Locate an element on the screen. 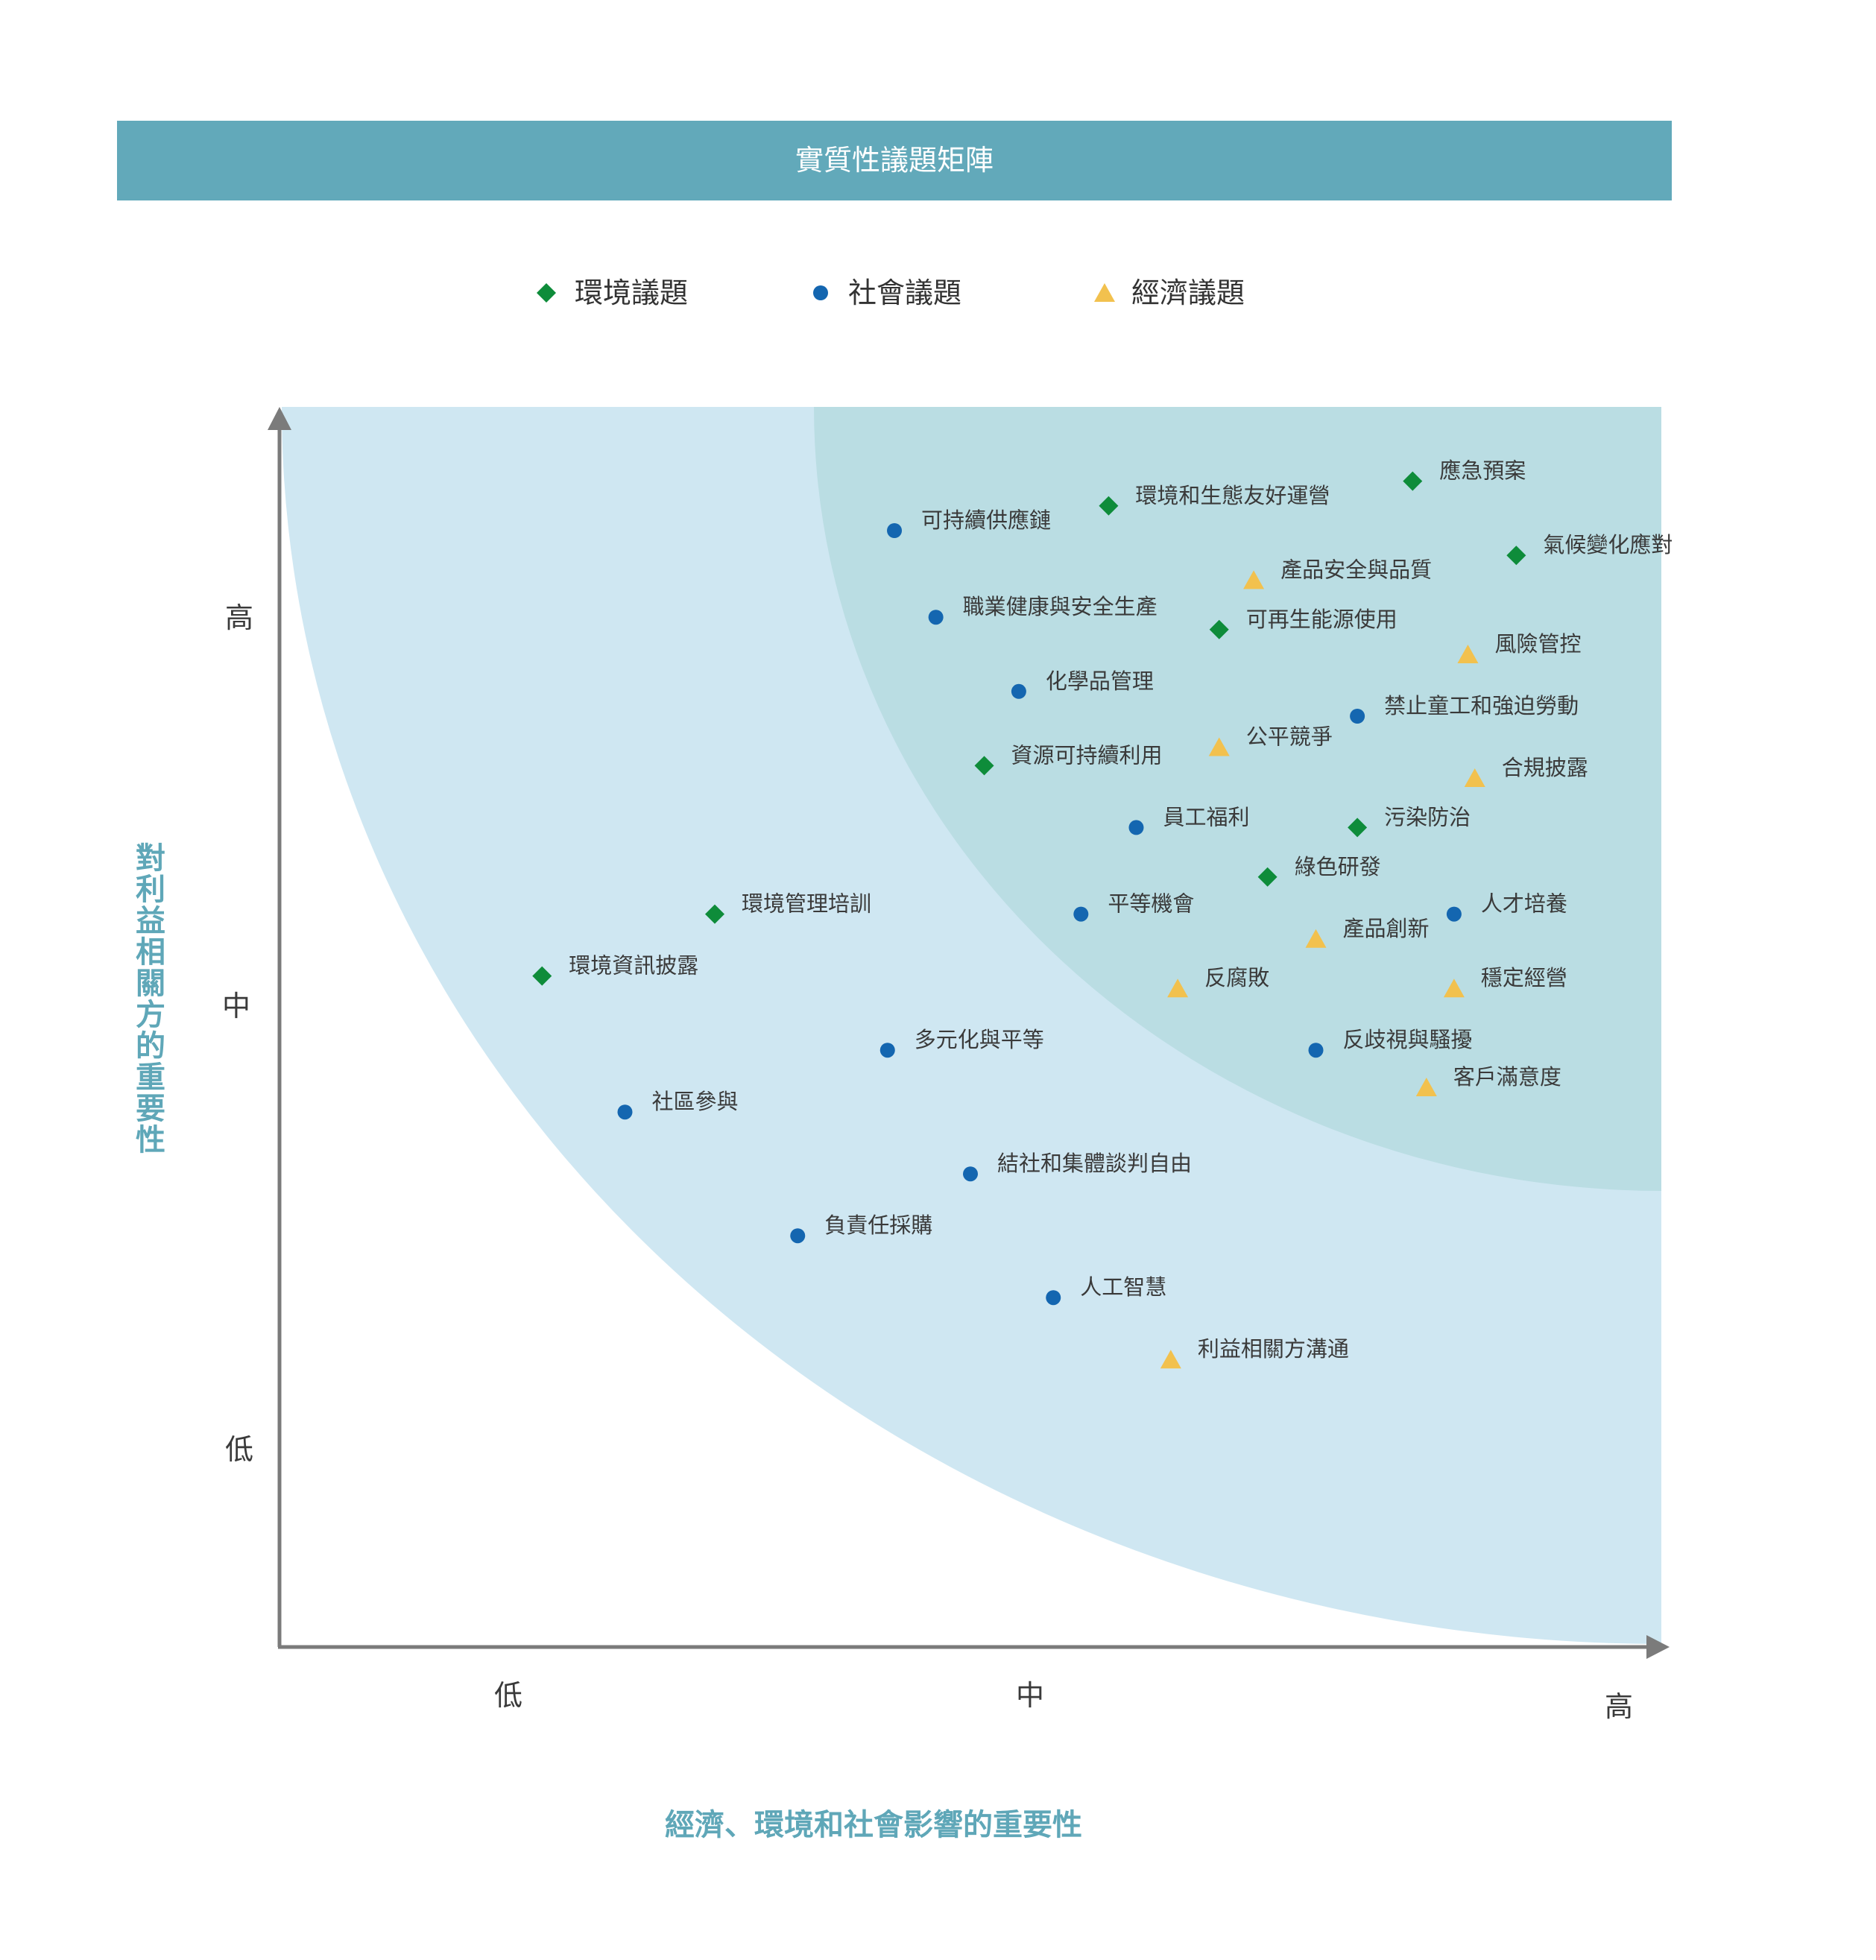  title-banner is located at coordinates (894, 160).